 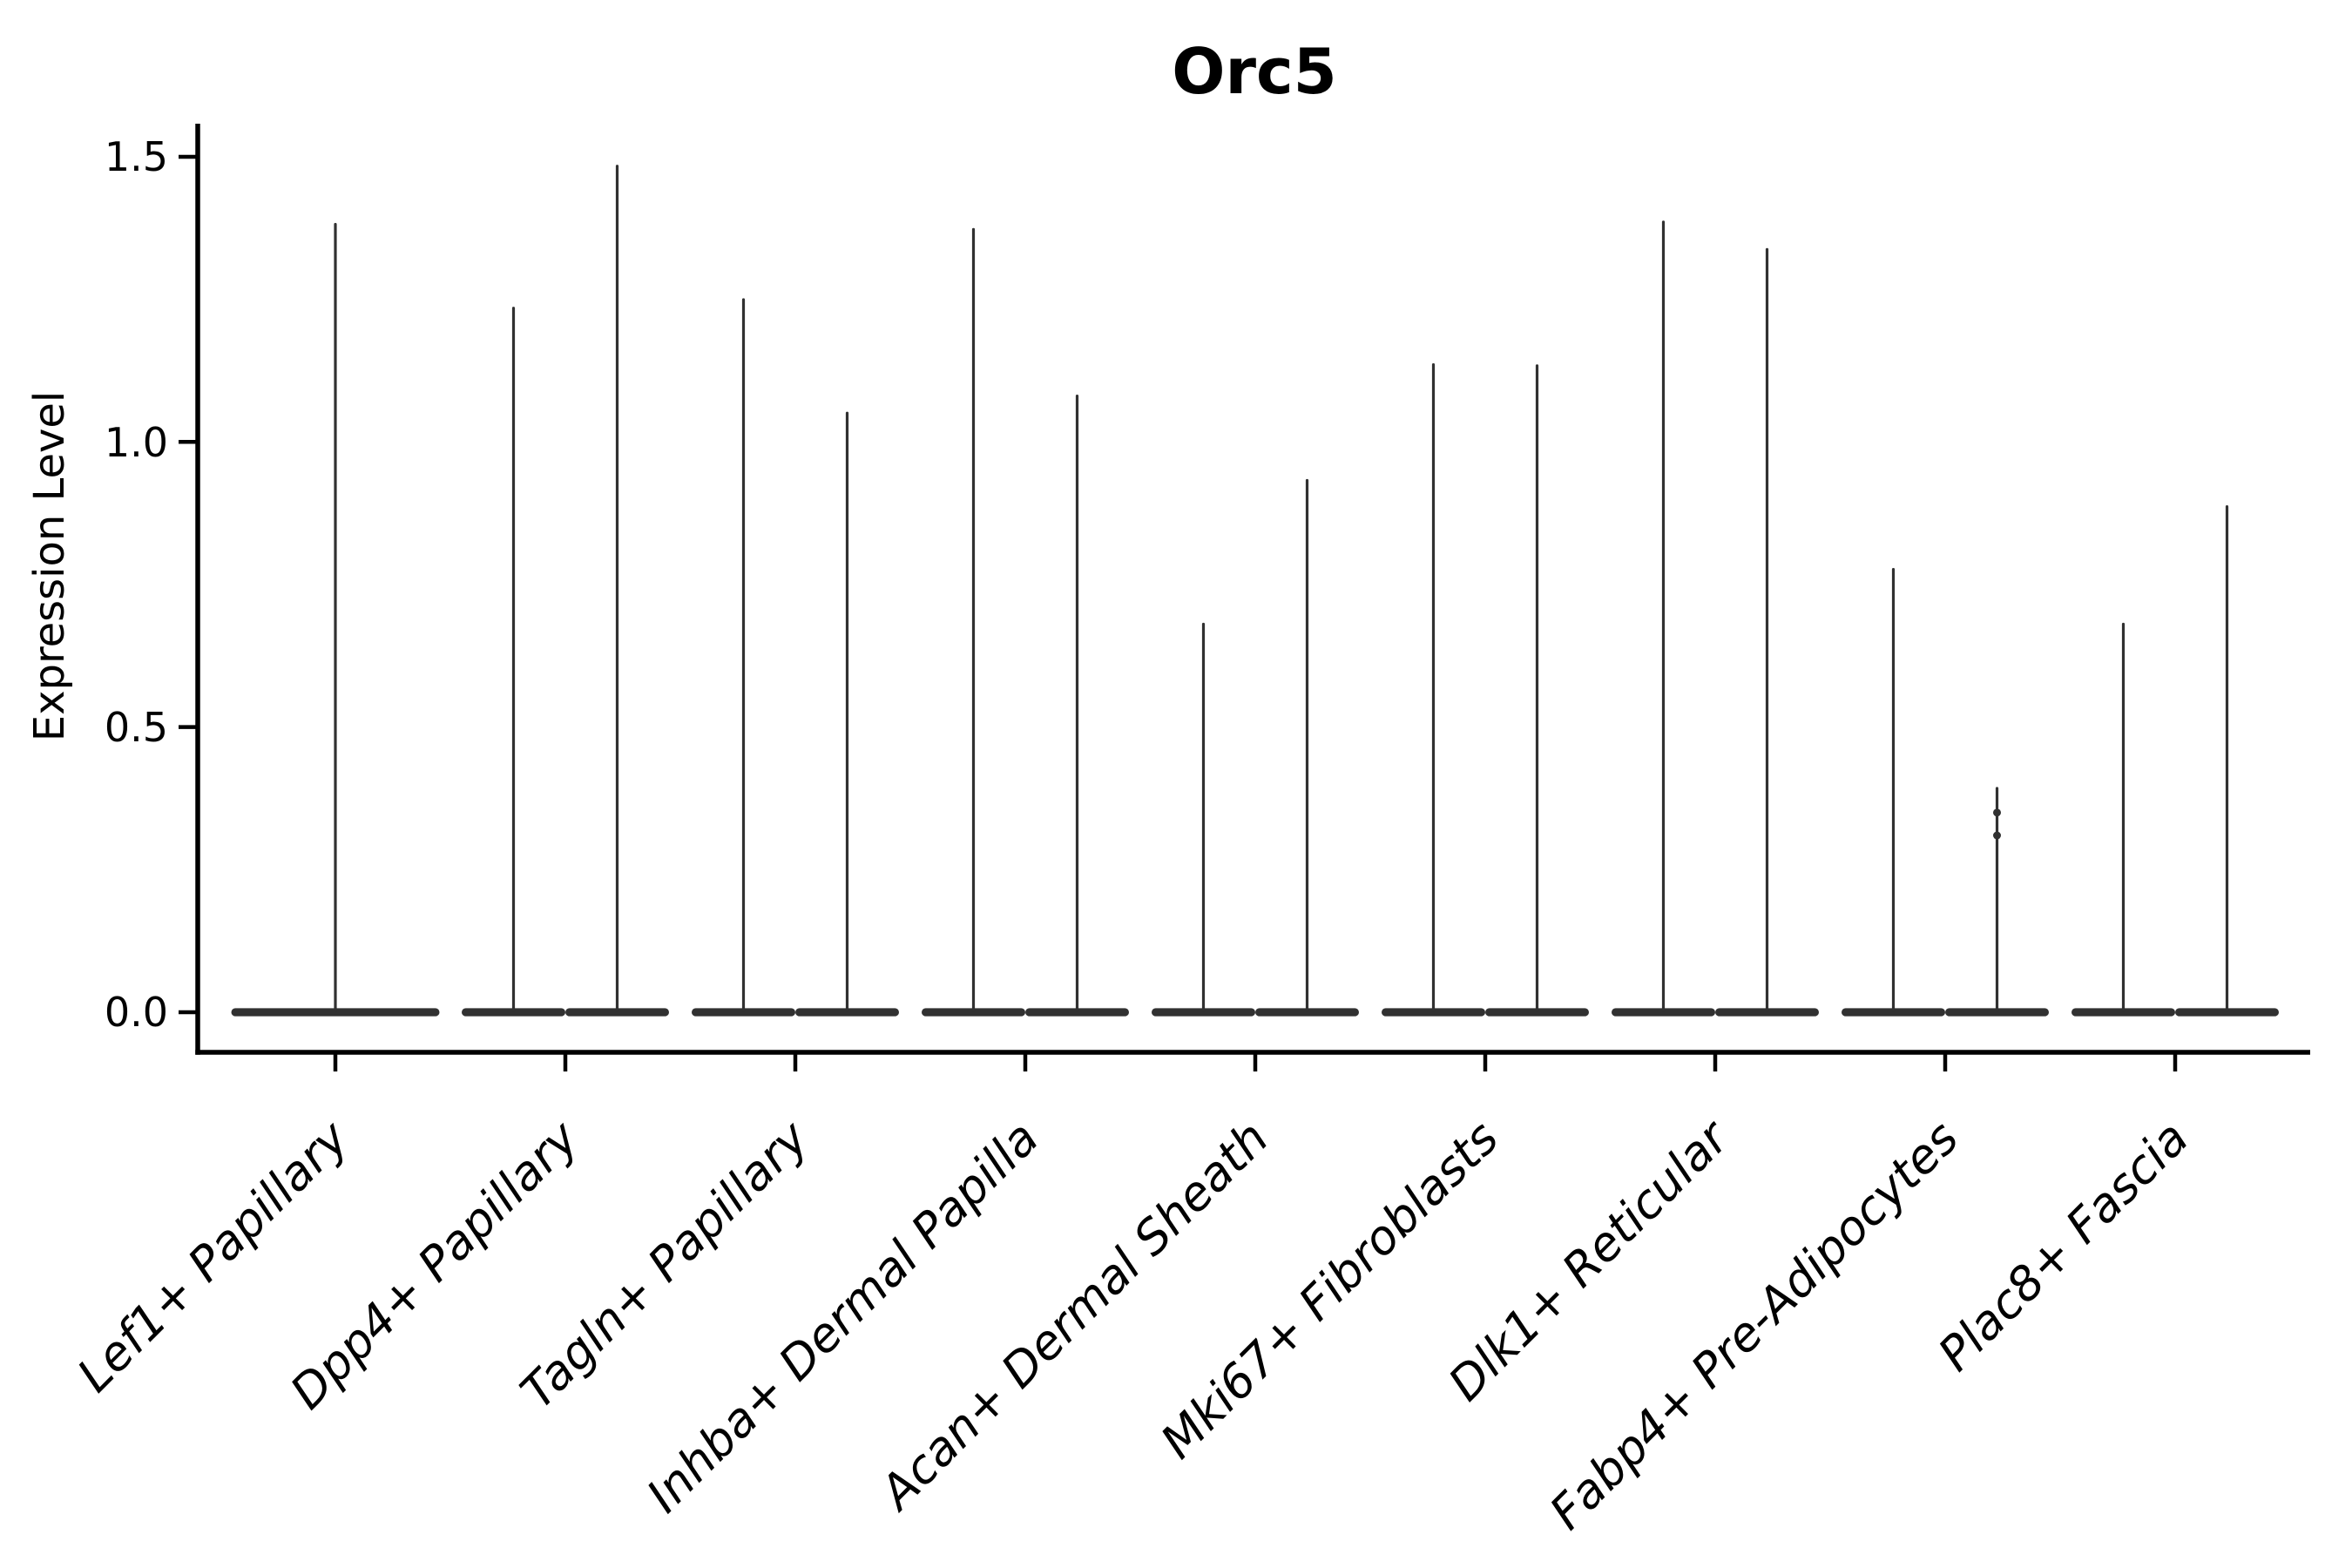 I want to click on x-tick-label-acan-dermal-sheath: Acan+ Dermal Sheath, so click(x=1073, y=1316).